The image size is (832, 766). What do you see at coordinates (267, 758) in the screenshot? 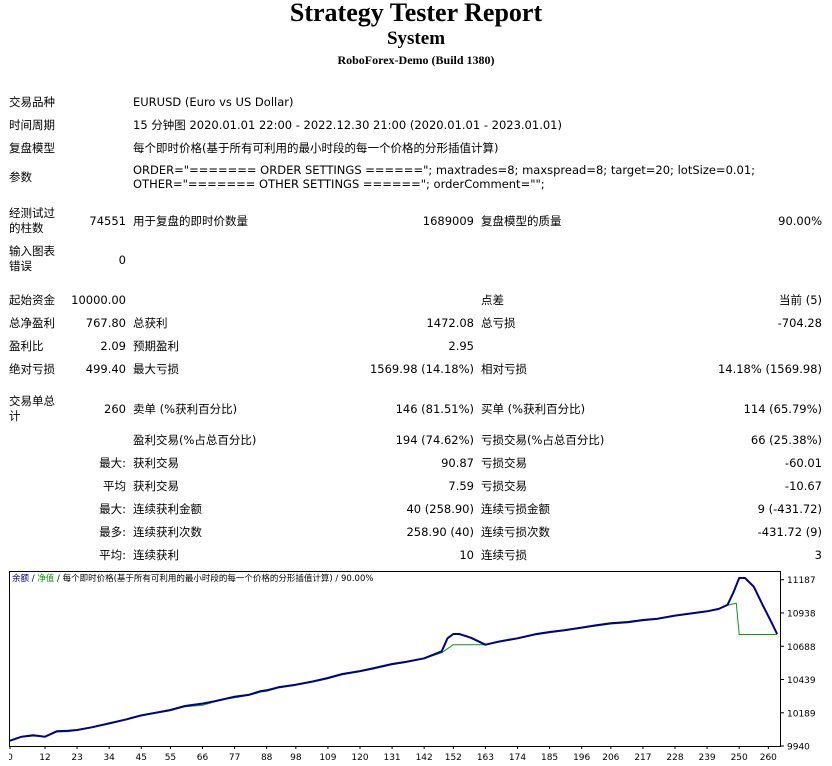
I see `x-tick-label: 88` at bounding box center [267, 758].